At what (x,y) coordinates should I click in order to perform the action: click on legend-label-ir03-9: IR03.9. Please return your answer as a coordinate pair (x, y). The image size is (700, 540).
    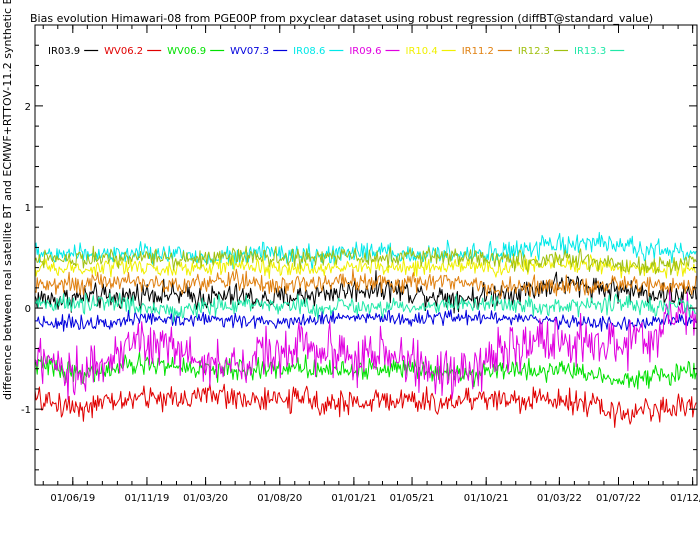
    Looking at the image, I should click on (64, 51).